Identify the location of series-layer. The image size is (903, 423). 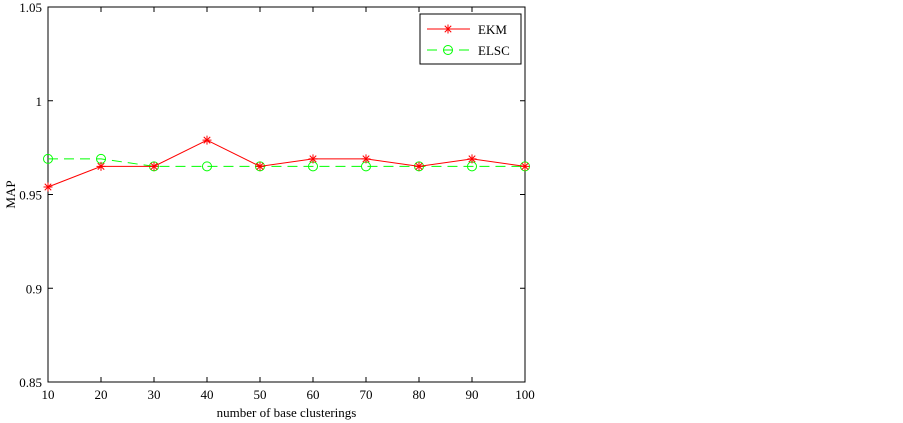
(286, 163).